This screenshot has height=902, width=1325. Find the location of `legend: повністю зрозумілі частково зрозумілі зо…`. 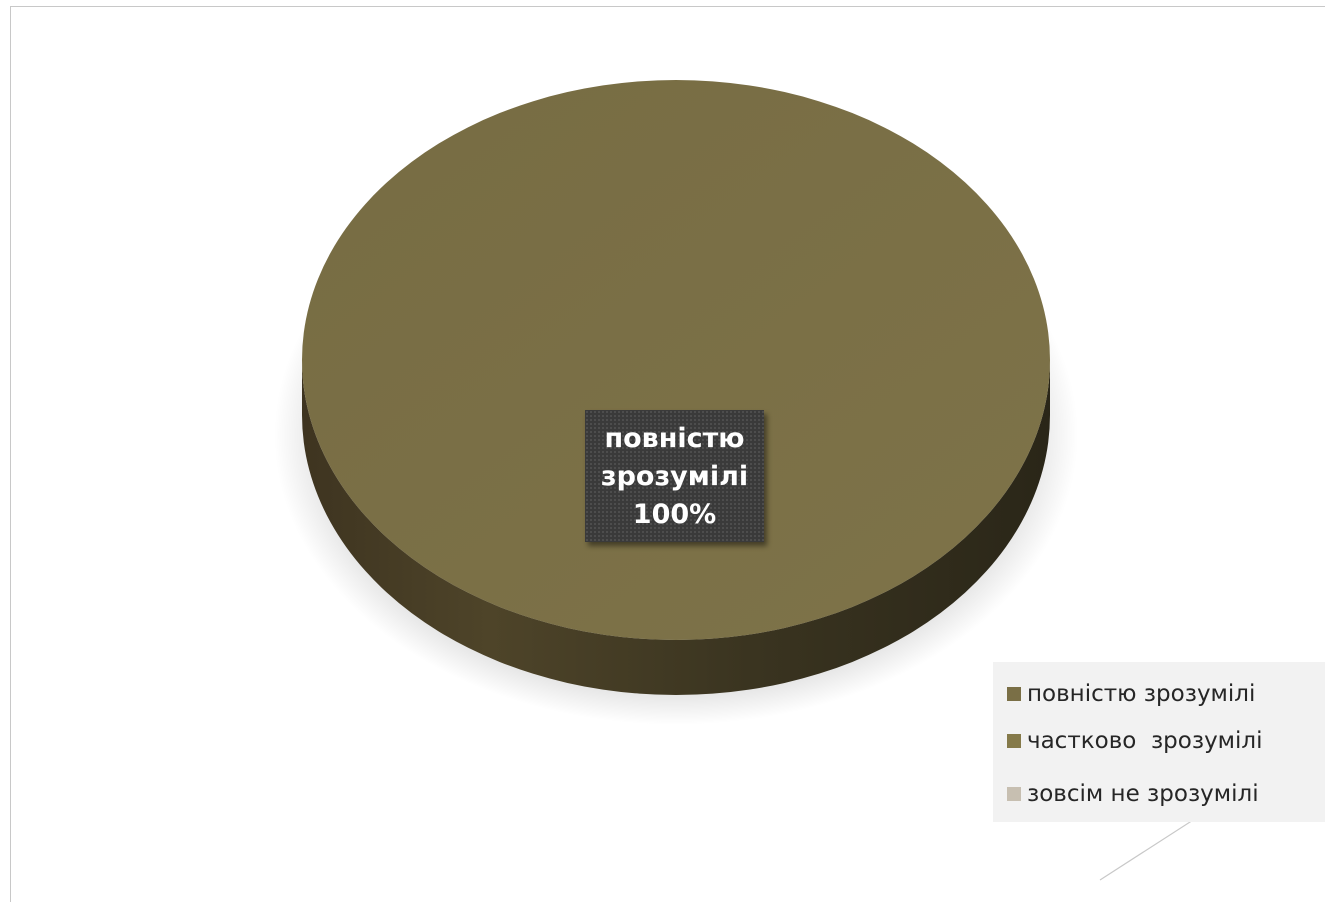

legend: повністю зрозумілі частково зрозумілі зо… is located at coordinates (1159, 742).